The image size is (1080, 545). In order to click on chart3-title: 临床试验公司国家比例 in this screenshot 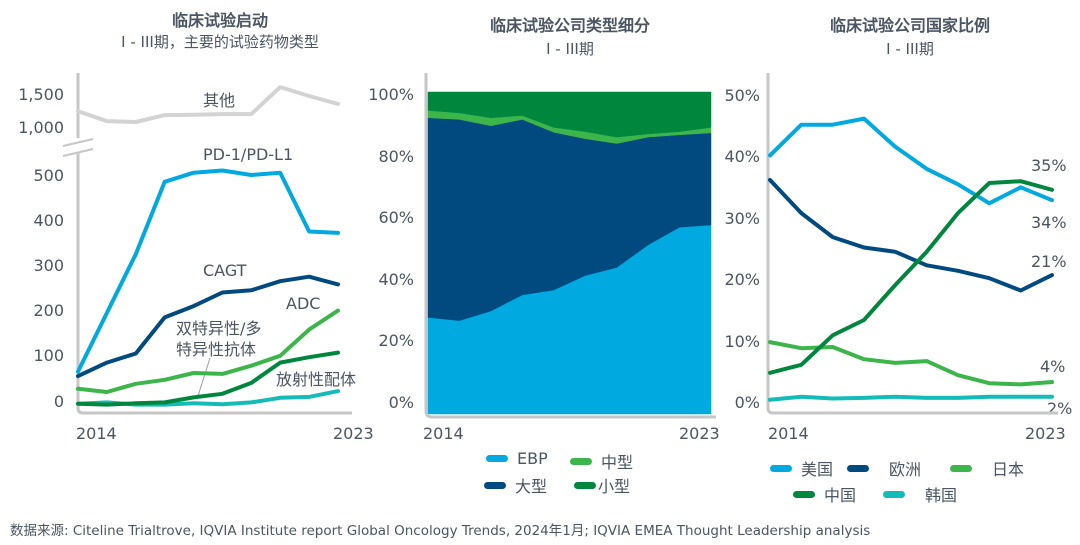, I will do `click(909, 25)`.